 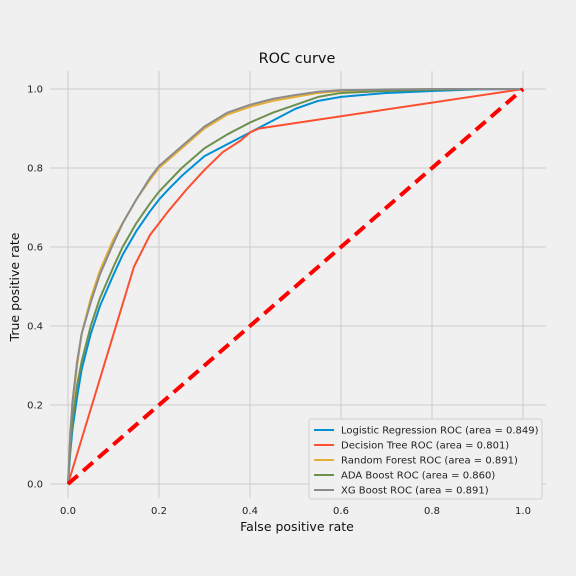 I want to click on legend-label: XG Boost ROC (area = 0.891), so click(x=415, y=491).